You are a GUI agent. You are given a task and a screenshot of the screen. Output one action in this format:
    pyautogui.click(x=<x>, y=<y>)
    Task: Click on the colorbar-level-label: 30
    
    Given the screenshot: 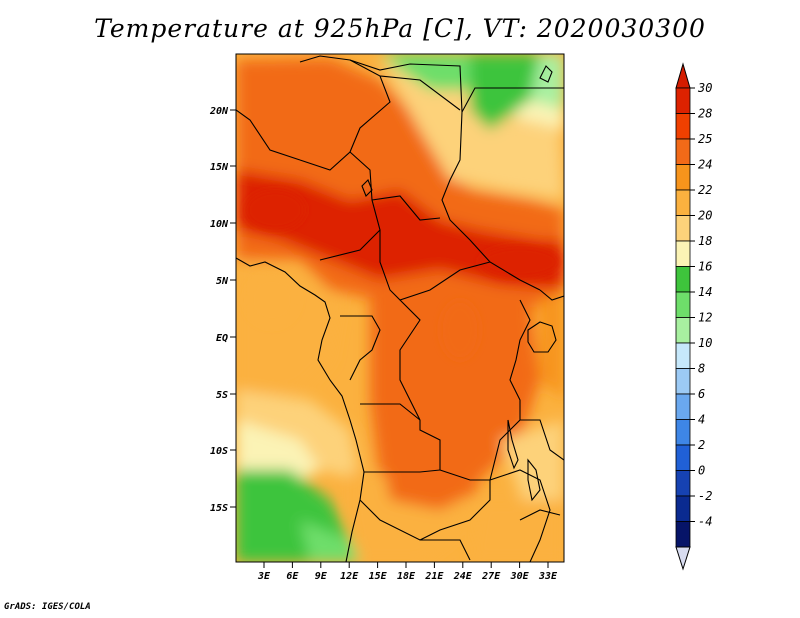 What is the action you would take?
    pyautogui.click(x=704, y=88)
    